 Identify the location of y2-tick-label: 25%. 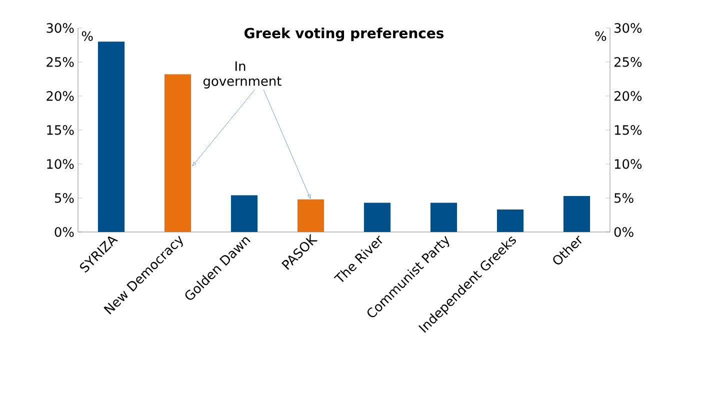
(628, 62).